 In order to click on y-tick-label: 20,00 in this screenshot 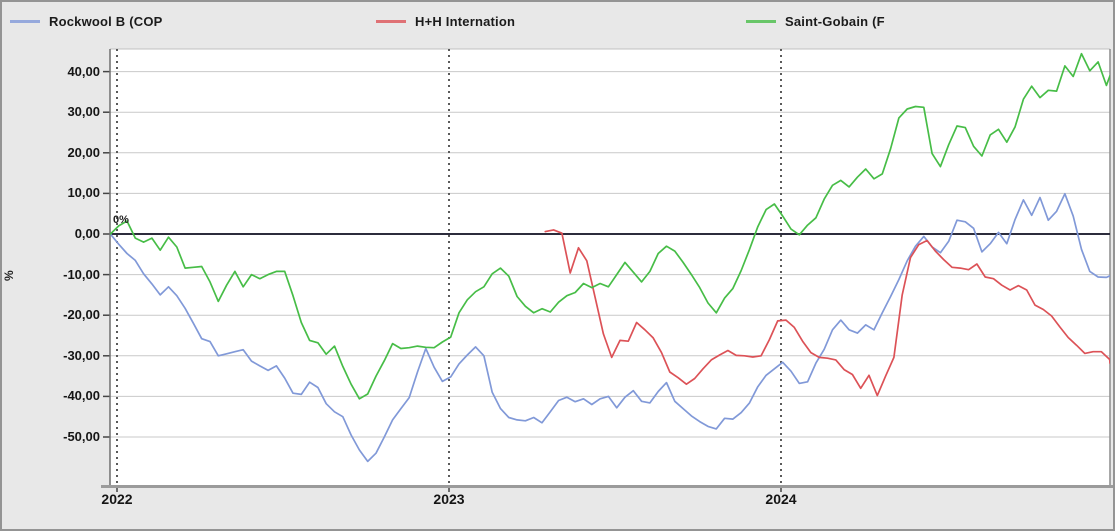, I will do `click(83, 152)`.